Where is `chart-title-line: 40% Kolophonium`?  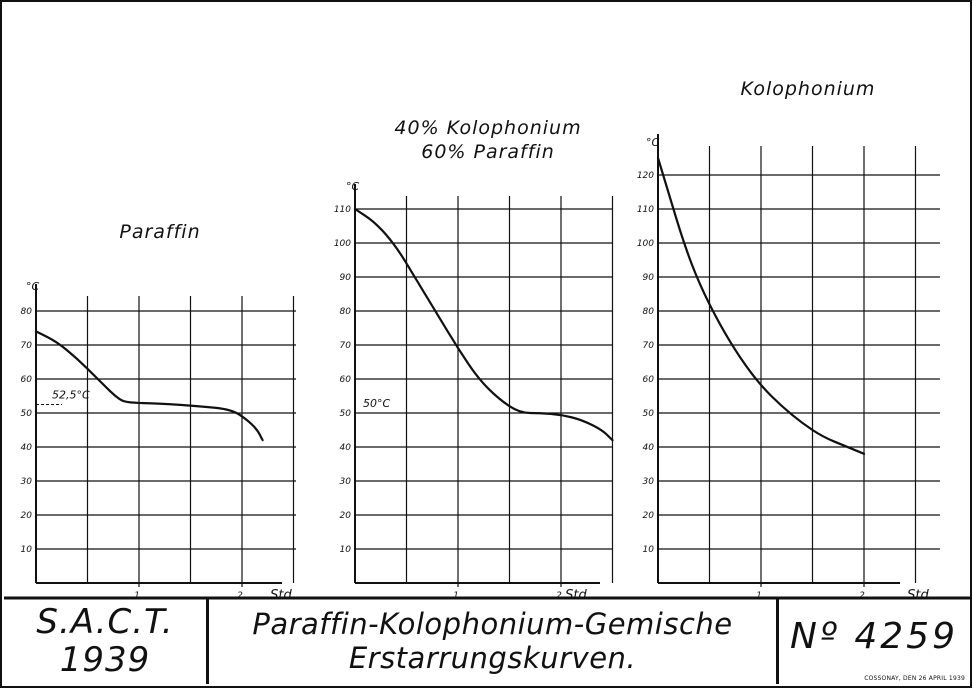
chart-title-line: 40% Kolophonium is located at coordinates (487, 128).